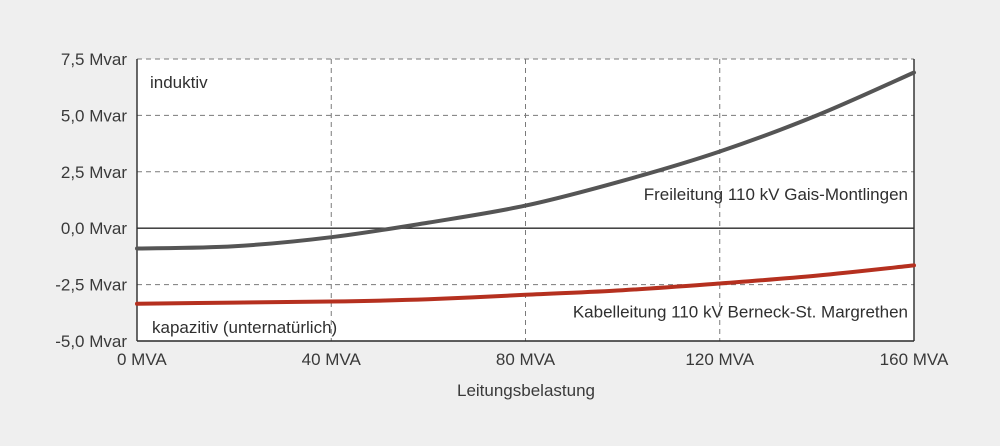 The width and height of the screenshot is (1000, 446). Describe the element at coordinates (244, 327) in the screenshot. I see `annotation-kapazitiv: kapazitiv (unternatürlich)` at that location.